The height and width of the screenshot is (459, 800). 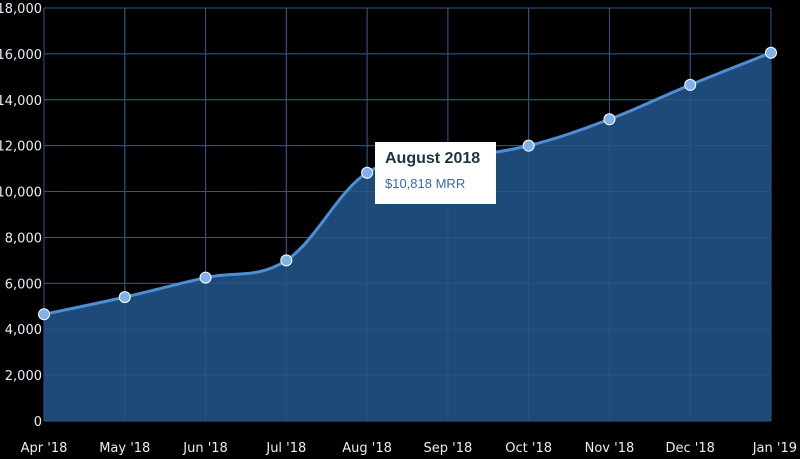 I want to click on y-tick-label: 16,000, so click(x=21, y=55).